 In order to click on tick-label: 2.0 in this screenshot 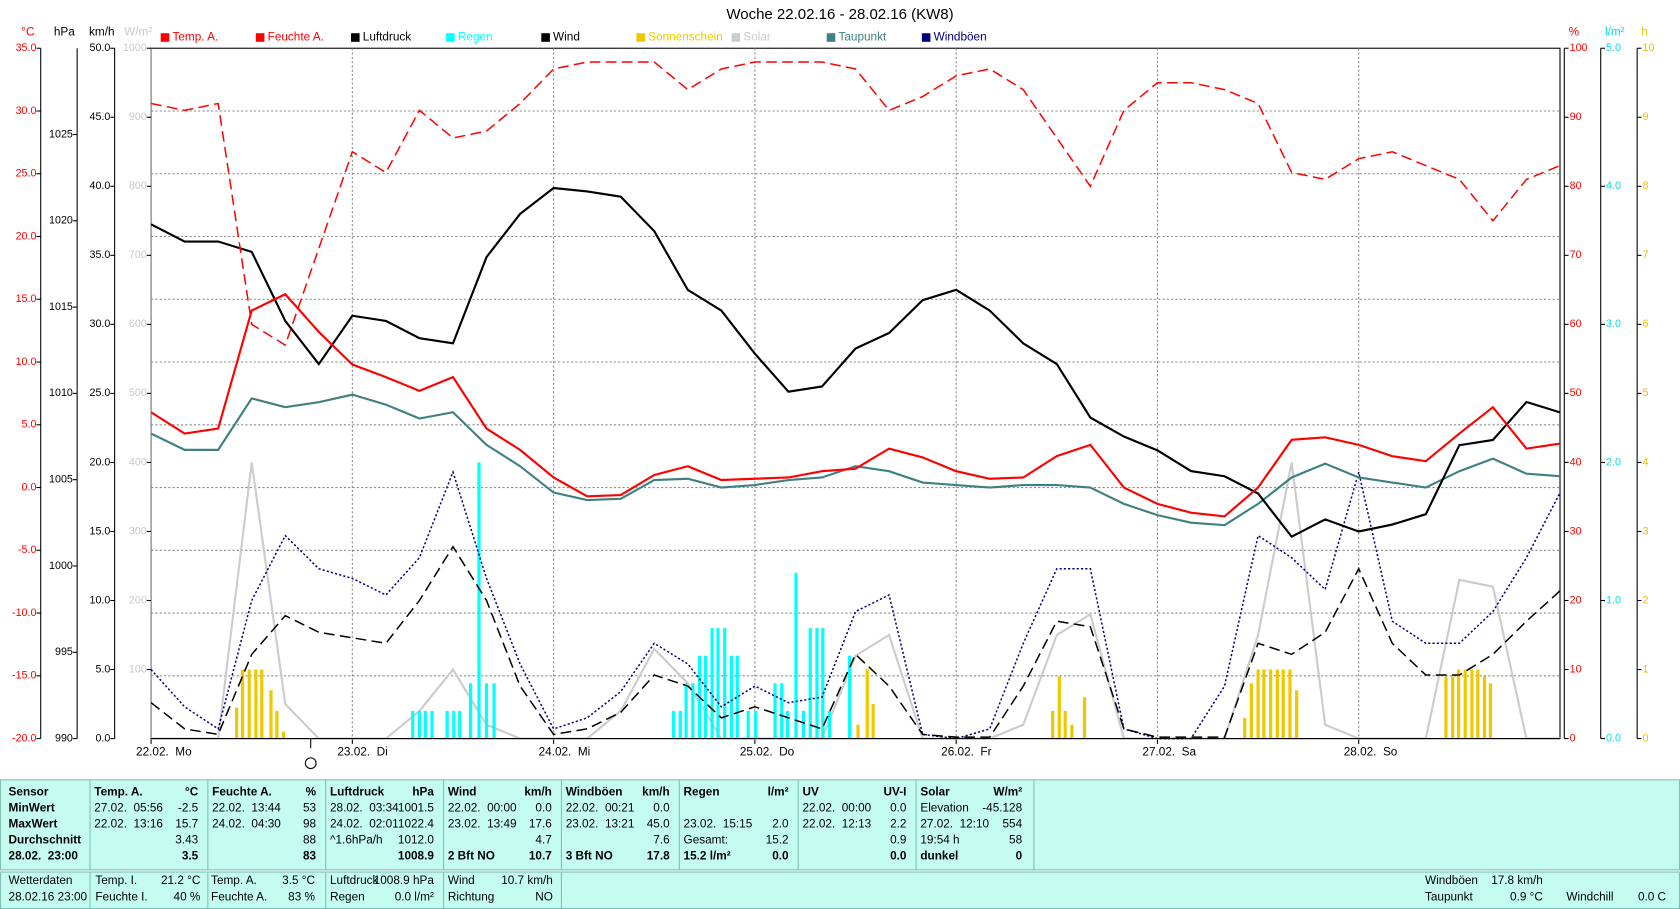, I will do `click(1613, 462)`.